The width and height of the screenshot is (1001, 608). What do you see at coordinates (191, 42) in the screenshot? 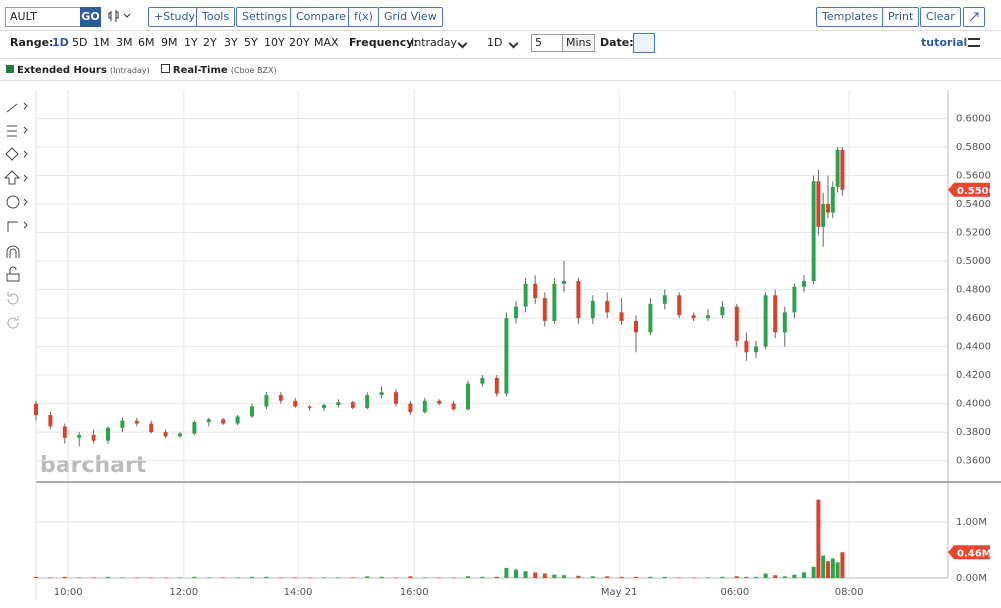
I see `range-option: 1Y` at bounding box center [191, 42].